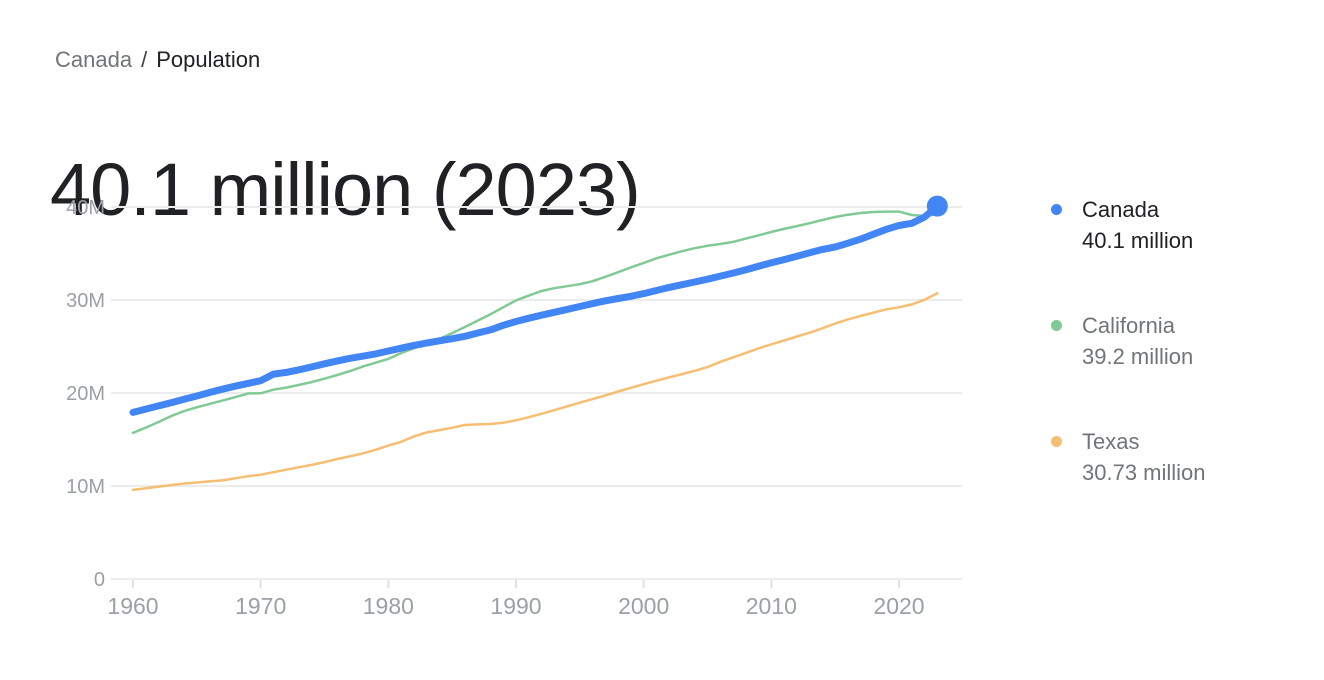  What do you see at coordinates (1128, 457) in the screenshot?
I see `legend-entry-texas: Texas 30.73 million` at bounding box center [1128, 457].